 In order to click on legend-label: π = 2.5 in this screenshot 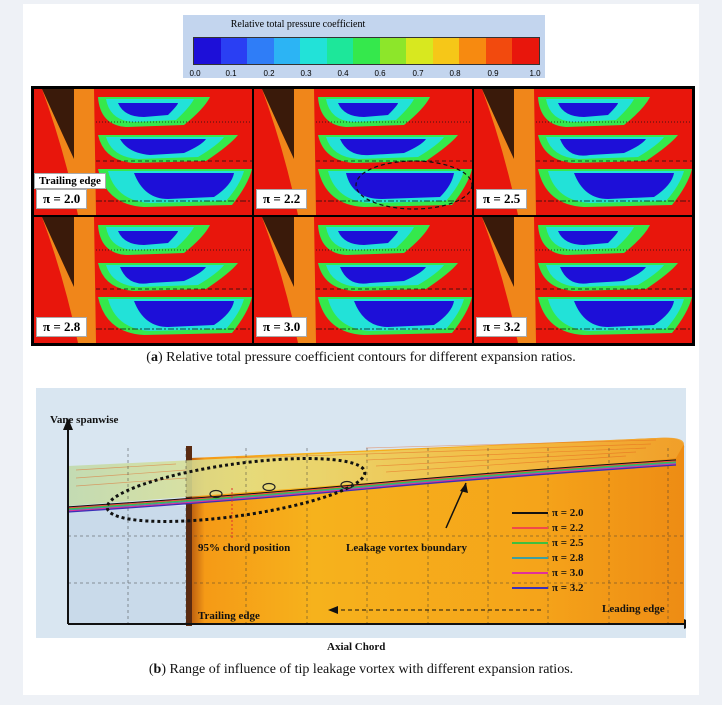, I will do `click(568, 542)`.